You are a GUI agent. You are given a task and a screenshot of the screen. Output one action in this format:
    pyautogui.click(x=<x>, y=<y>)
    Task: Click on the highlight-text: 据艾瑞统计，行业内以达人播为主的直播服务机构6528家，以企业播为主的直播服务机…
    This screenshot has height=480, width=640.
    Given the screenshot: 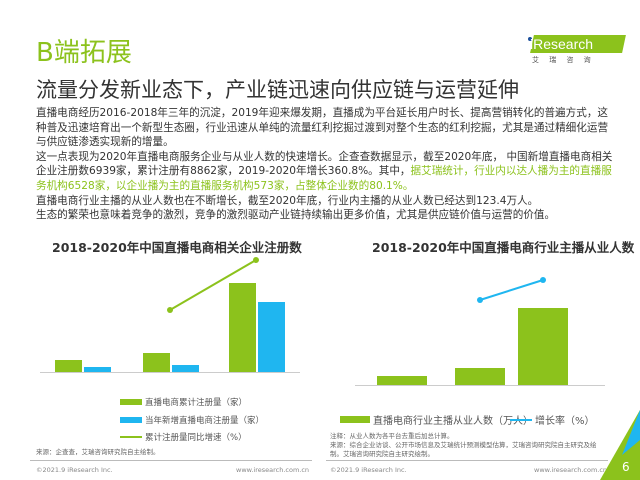 What is the action you would take?
    pyautogui.click(x=324, y=178)
    